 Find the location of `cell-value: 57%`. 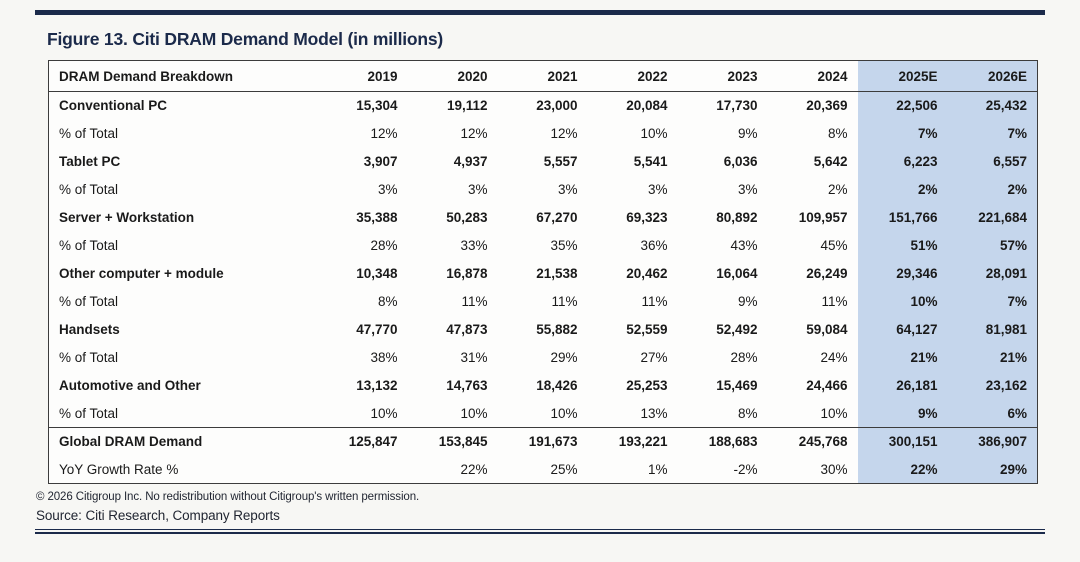

cell-value: 57% is located at coordinates (992, 245).